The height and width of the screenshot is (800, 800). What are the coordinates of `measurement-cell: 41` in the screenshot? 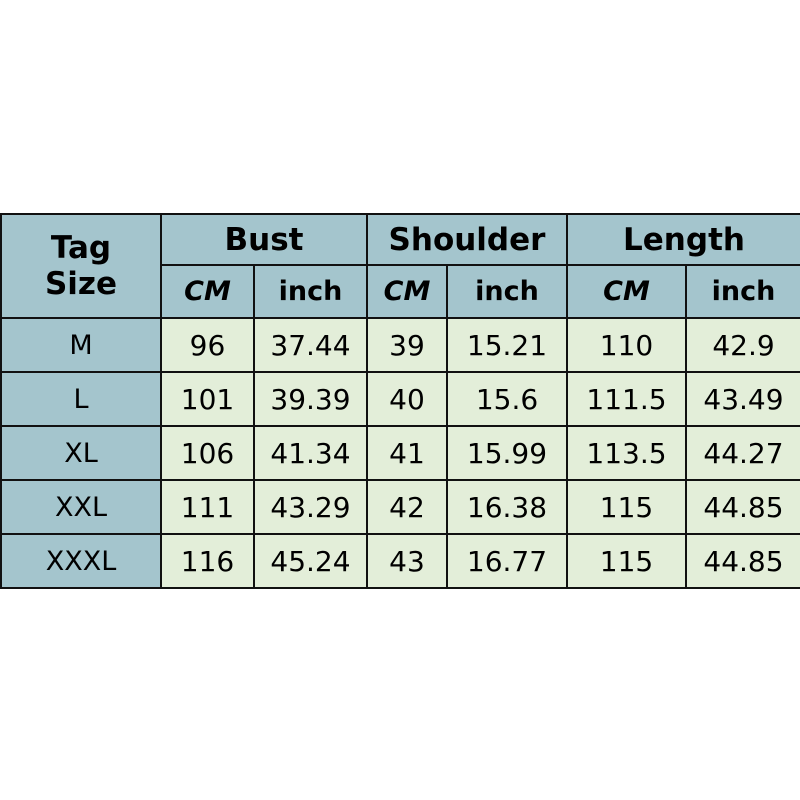 It's located at (407, 453).